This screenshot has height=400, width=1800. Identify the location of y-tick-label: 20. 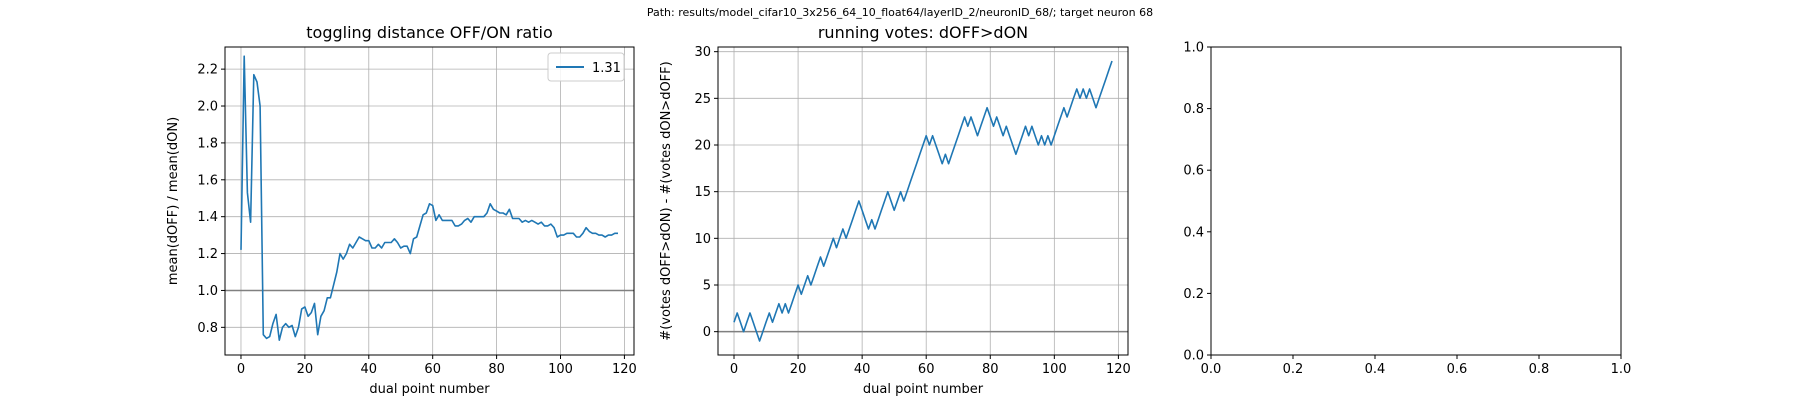
(702, 146).